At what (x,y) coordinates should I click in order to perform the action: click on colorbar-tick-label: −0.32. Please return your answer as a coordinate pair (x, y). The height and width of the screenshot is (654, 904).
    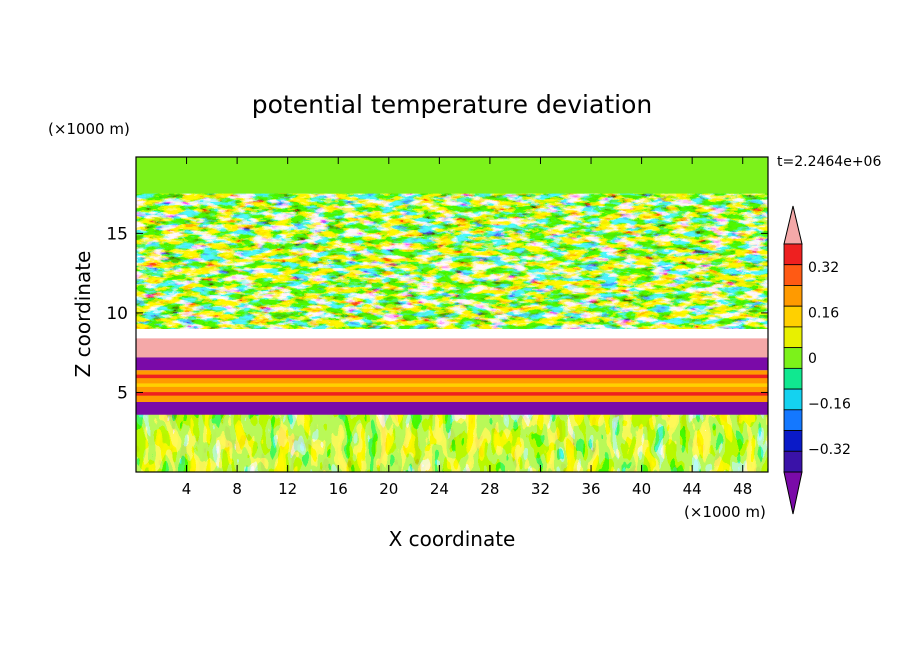
    Looking at the image, I should click on (829, 450).